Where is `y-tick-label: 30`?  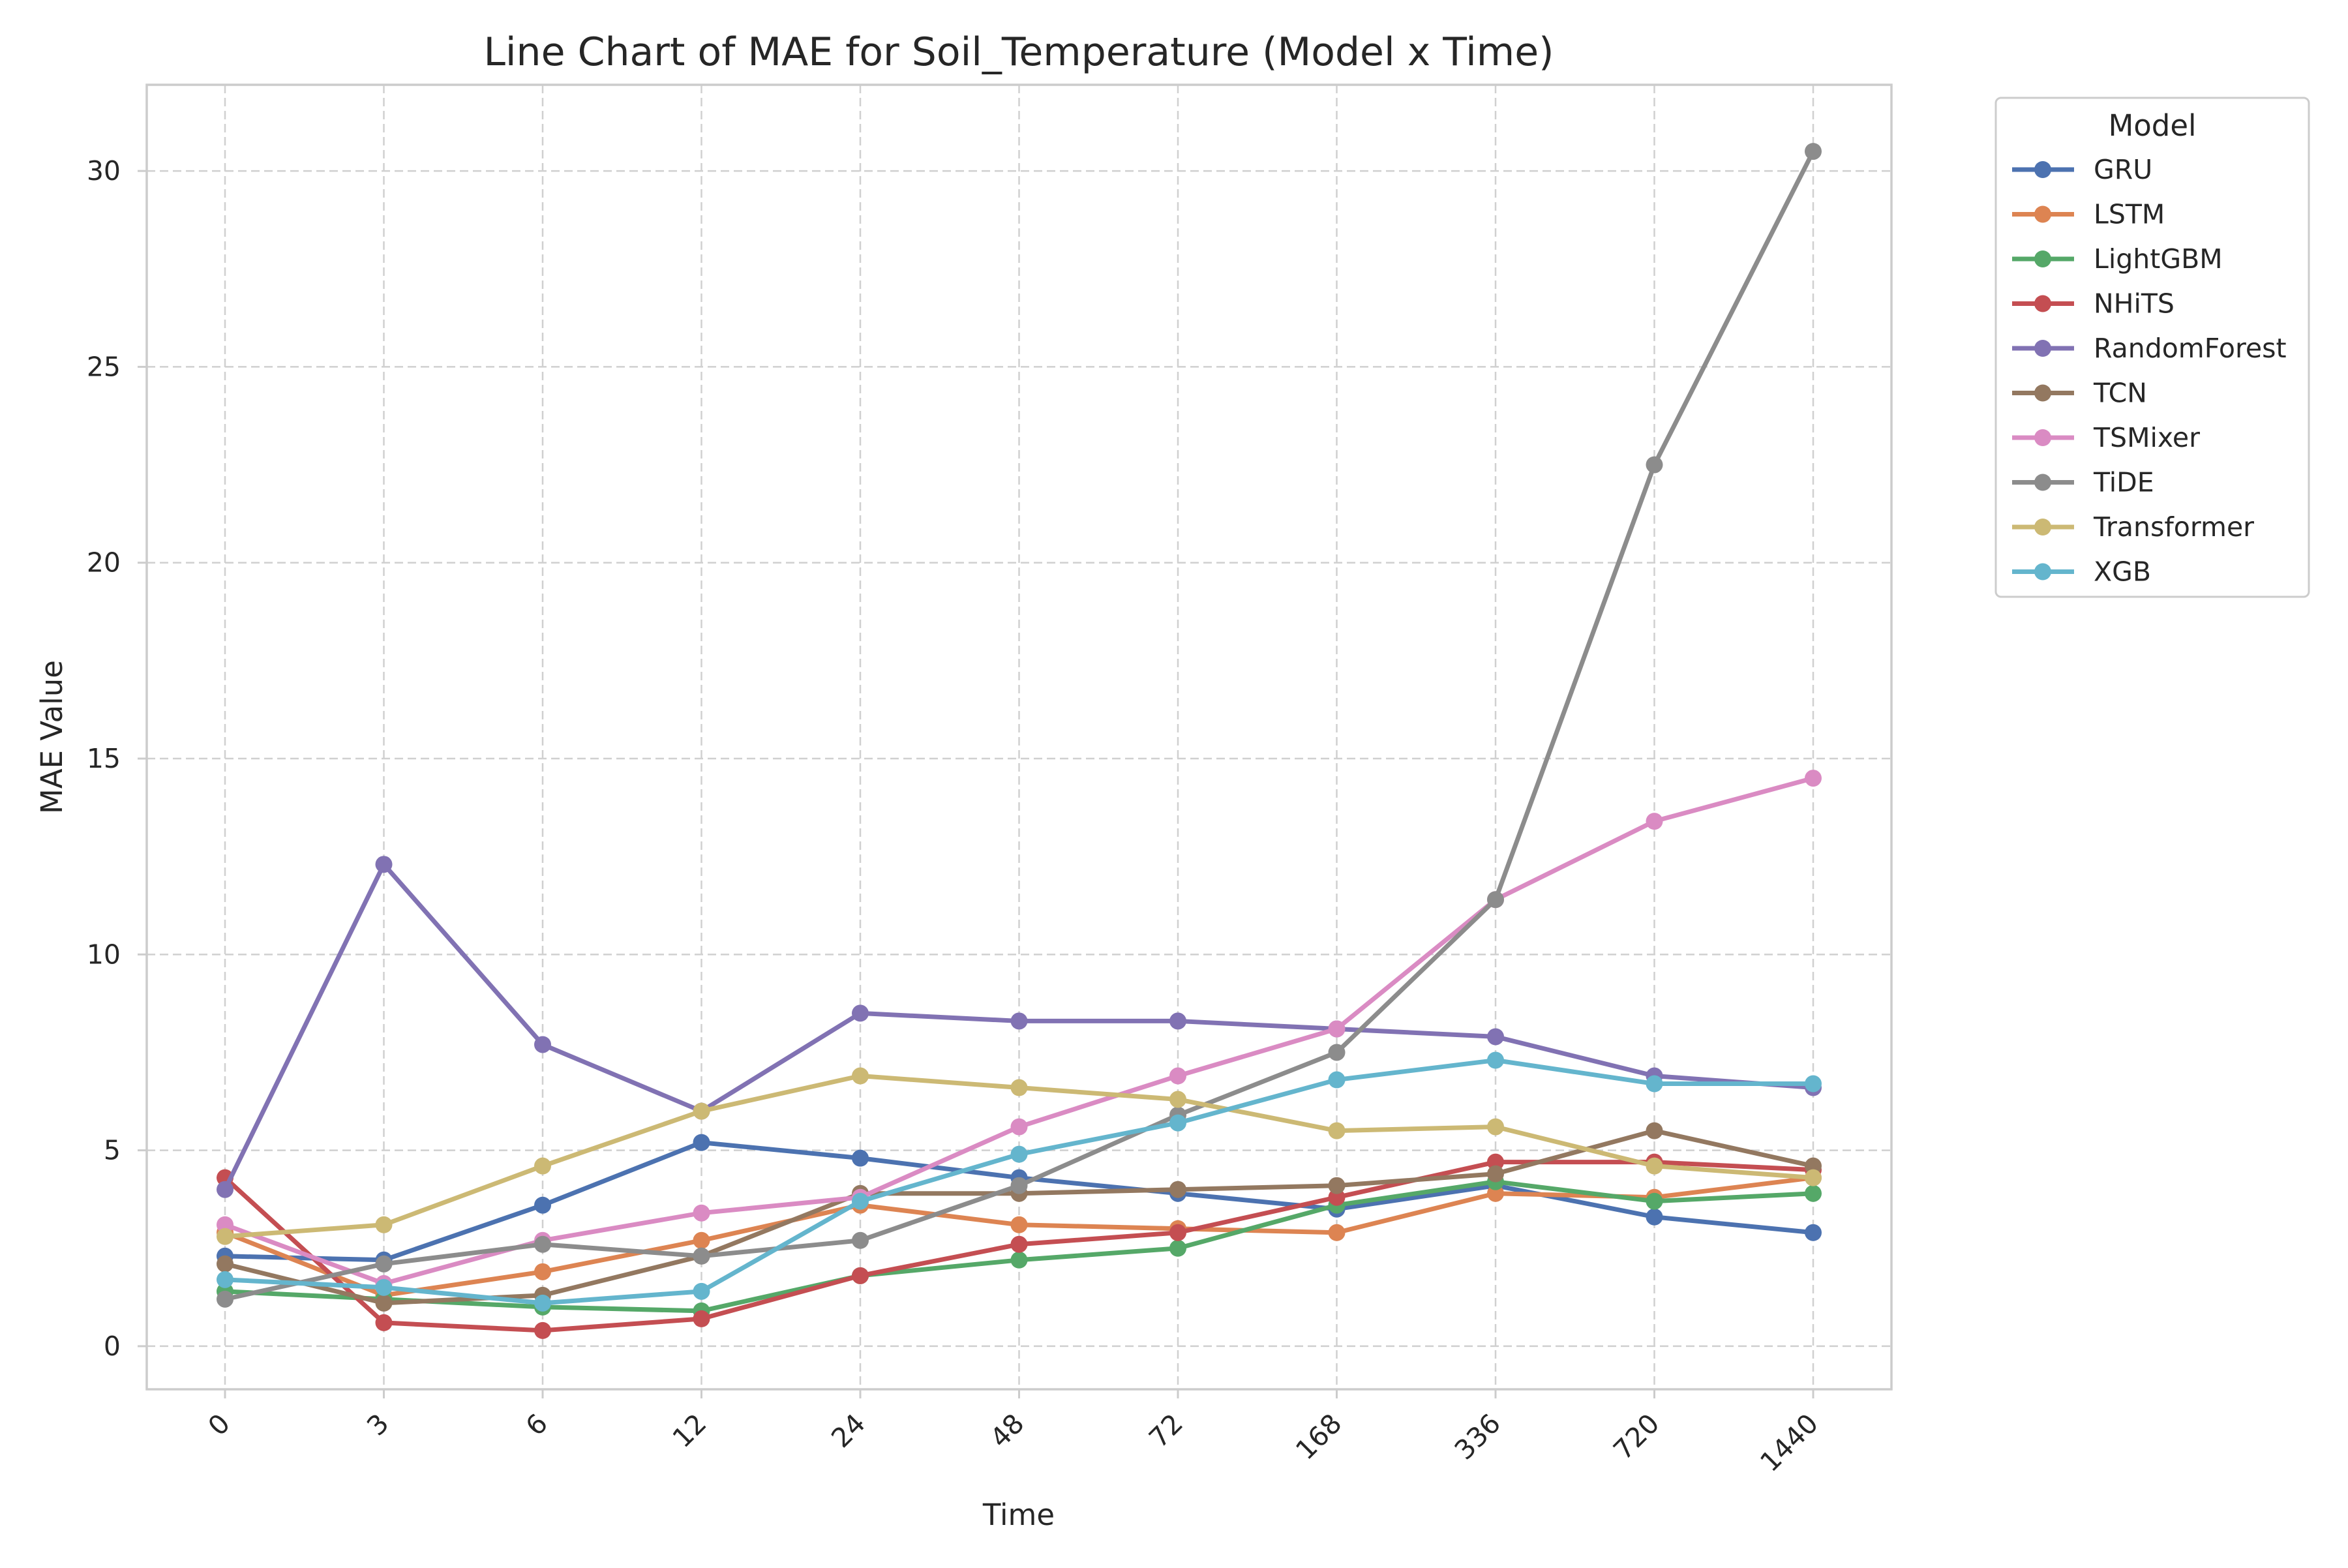
y-tick-label: 30 is located at coordinates (104, 171).